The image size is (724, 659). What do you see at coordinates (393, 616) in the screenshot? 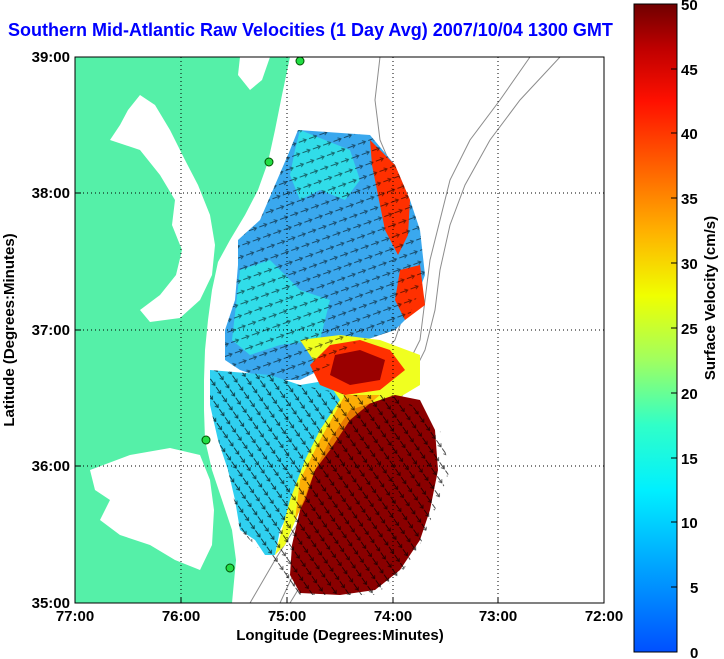
I see `x-tick-label: 74:00` at bounding box center [393, 616].